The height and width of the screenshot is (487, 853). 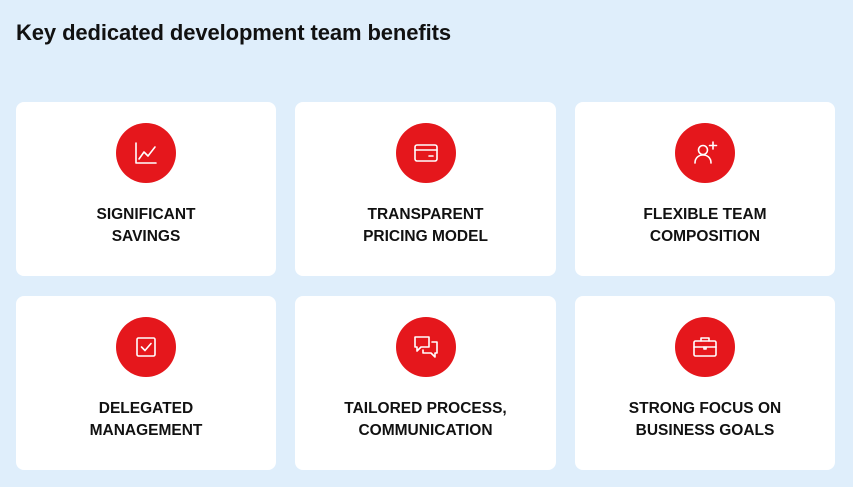 What do you see at coordinates (425, 430) in the screenshot?
I see `benefit-label-line2: COMMUNICATION` at bounding box center [425, 430].